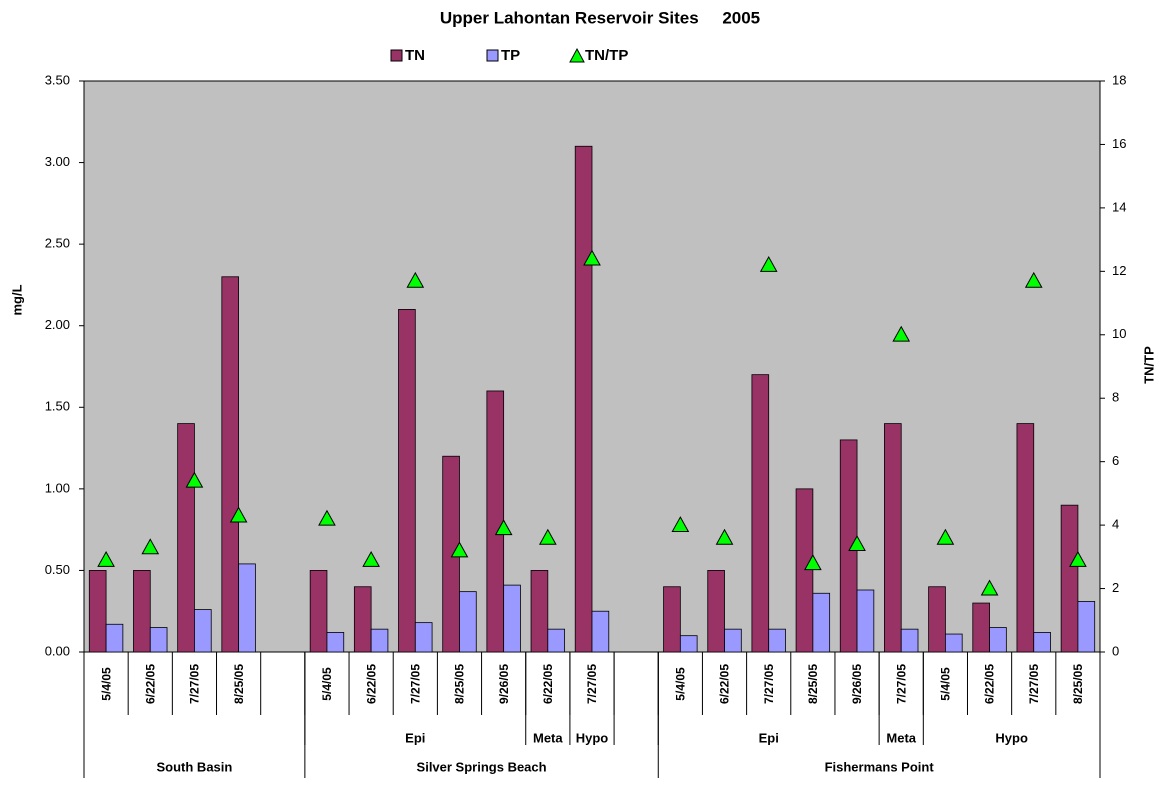 This screenshot has height=787, width=1160. What do you see at coordinates (1115, 650) in the screenshot?
I see `y2-tick-label: 0` at bounding box center [1115, 650].